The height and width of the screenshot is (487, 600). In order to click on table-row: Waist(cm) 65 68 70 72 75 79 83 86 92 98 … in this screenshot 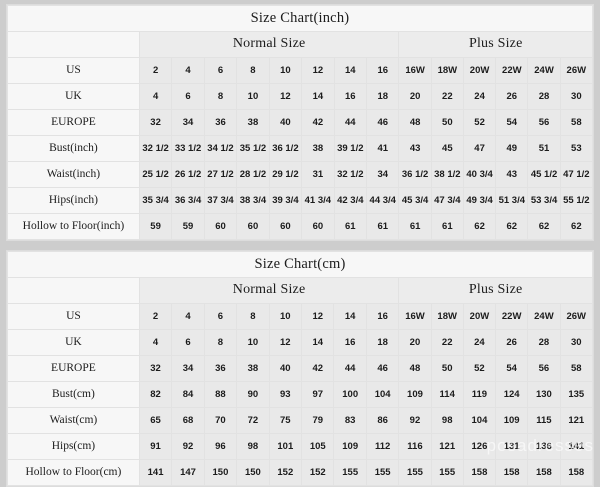, I will do `click(300, 420)`.